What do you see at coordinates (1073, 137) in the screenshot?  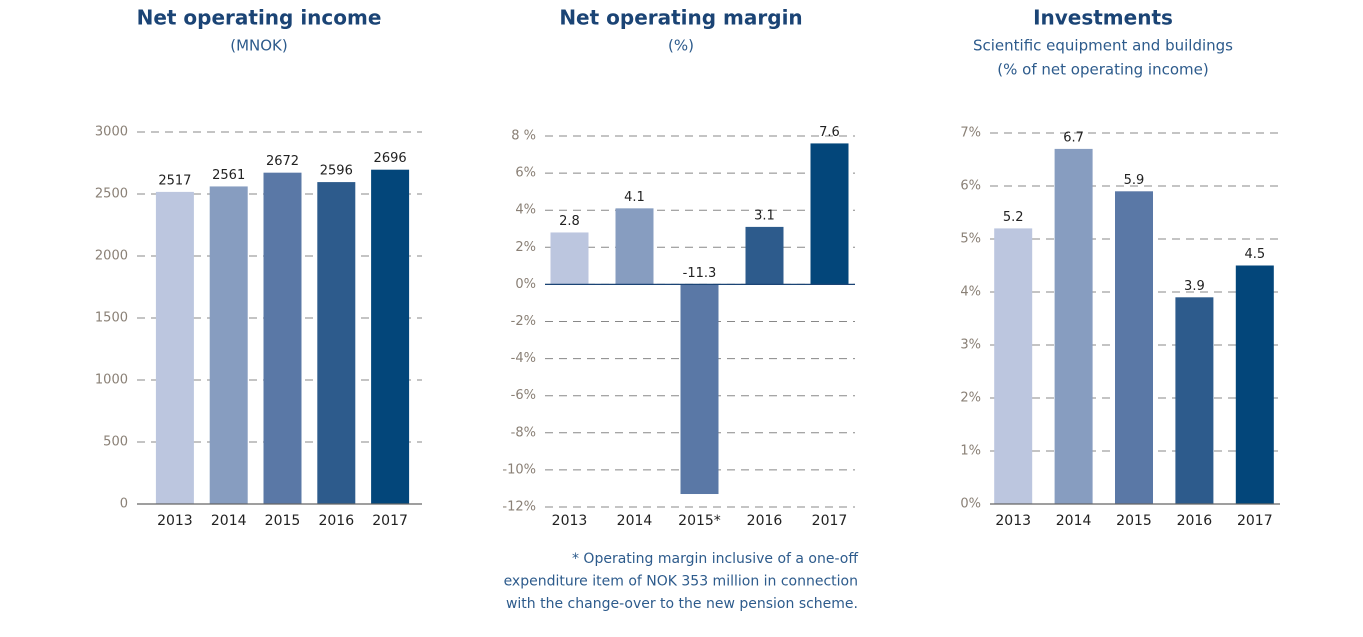 I see `value-label: 6.7` at bounding box center [1073, 137].